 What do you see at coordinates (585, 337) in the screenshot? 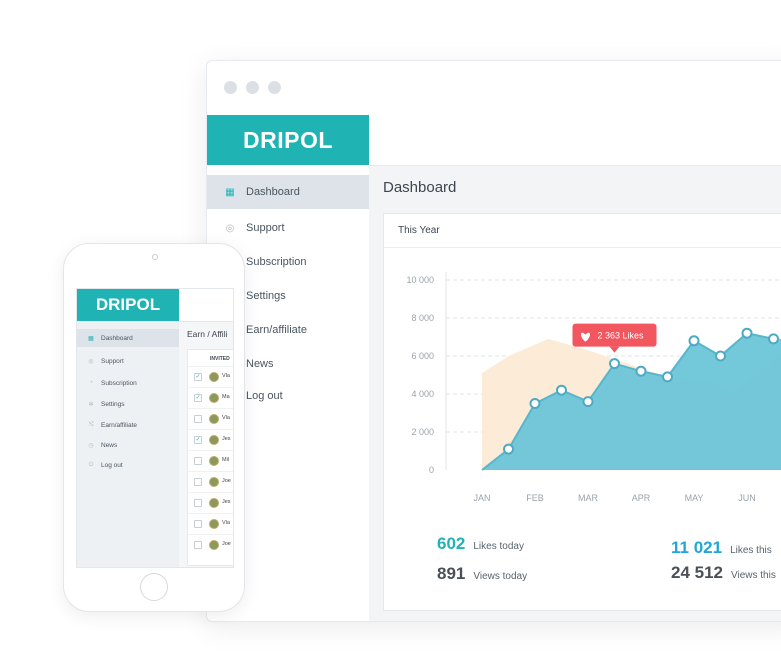
I see `heart-icon` at bounding box center [585, 337].